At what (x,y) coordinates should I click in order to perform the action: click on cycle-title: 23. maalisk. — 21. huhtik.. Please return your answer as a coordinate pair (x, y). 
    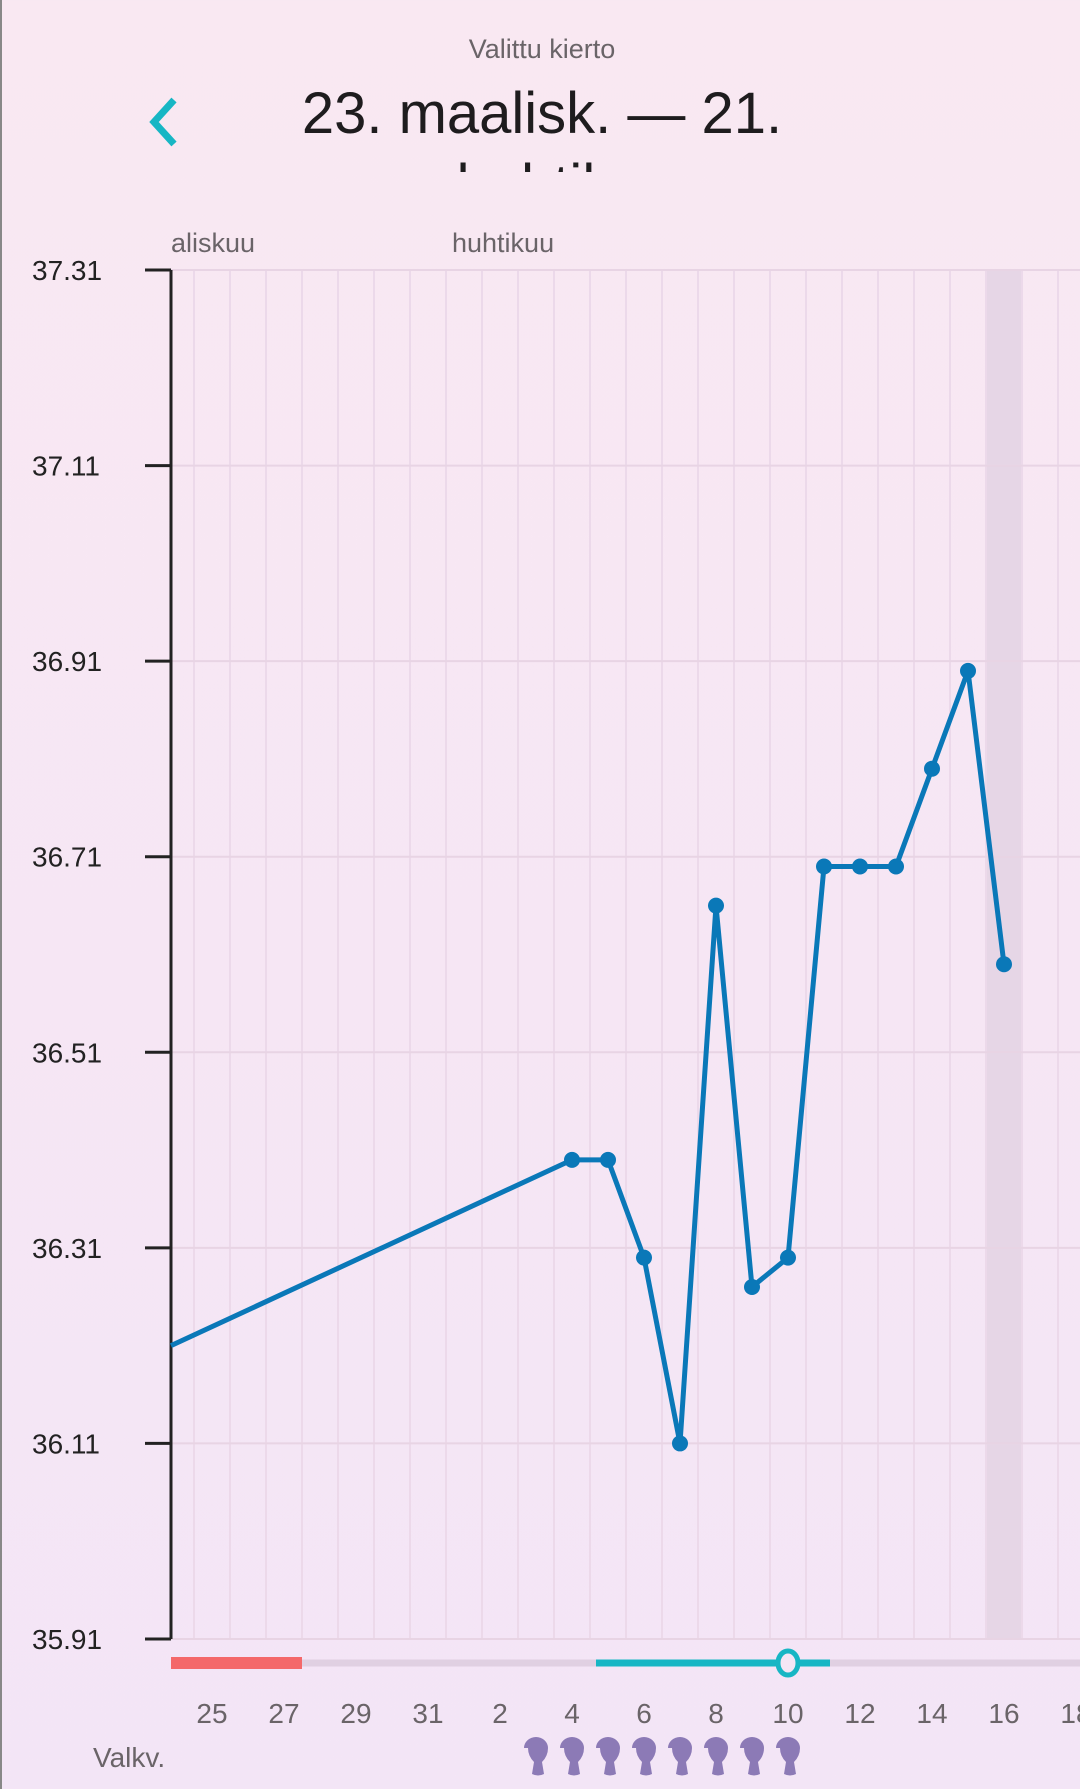
    Looking at the image, I should click on (542, 125).